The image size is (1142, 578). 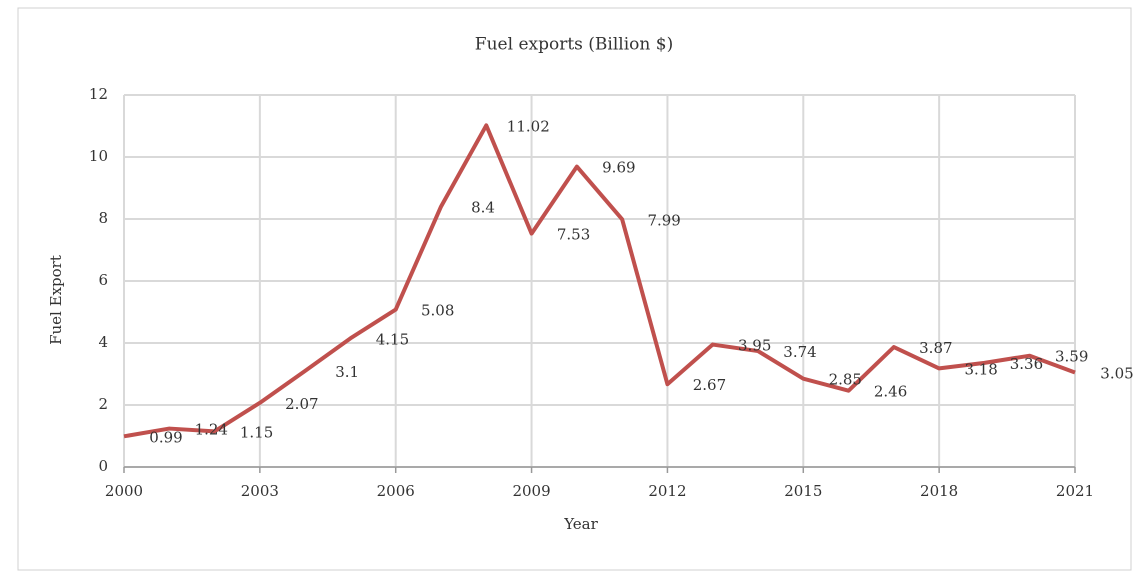 What do you see at coordinates (939, 491) in the screenshot?
I see `x-tick-label: 2018` at bounding box center [939, 491].